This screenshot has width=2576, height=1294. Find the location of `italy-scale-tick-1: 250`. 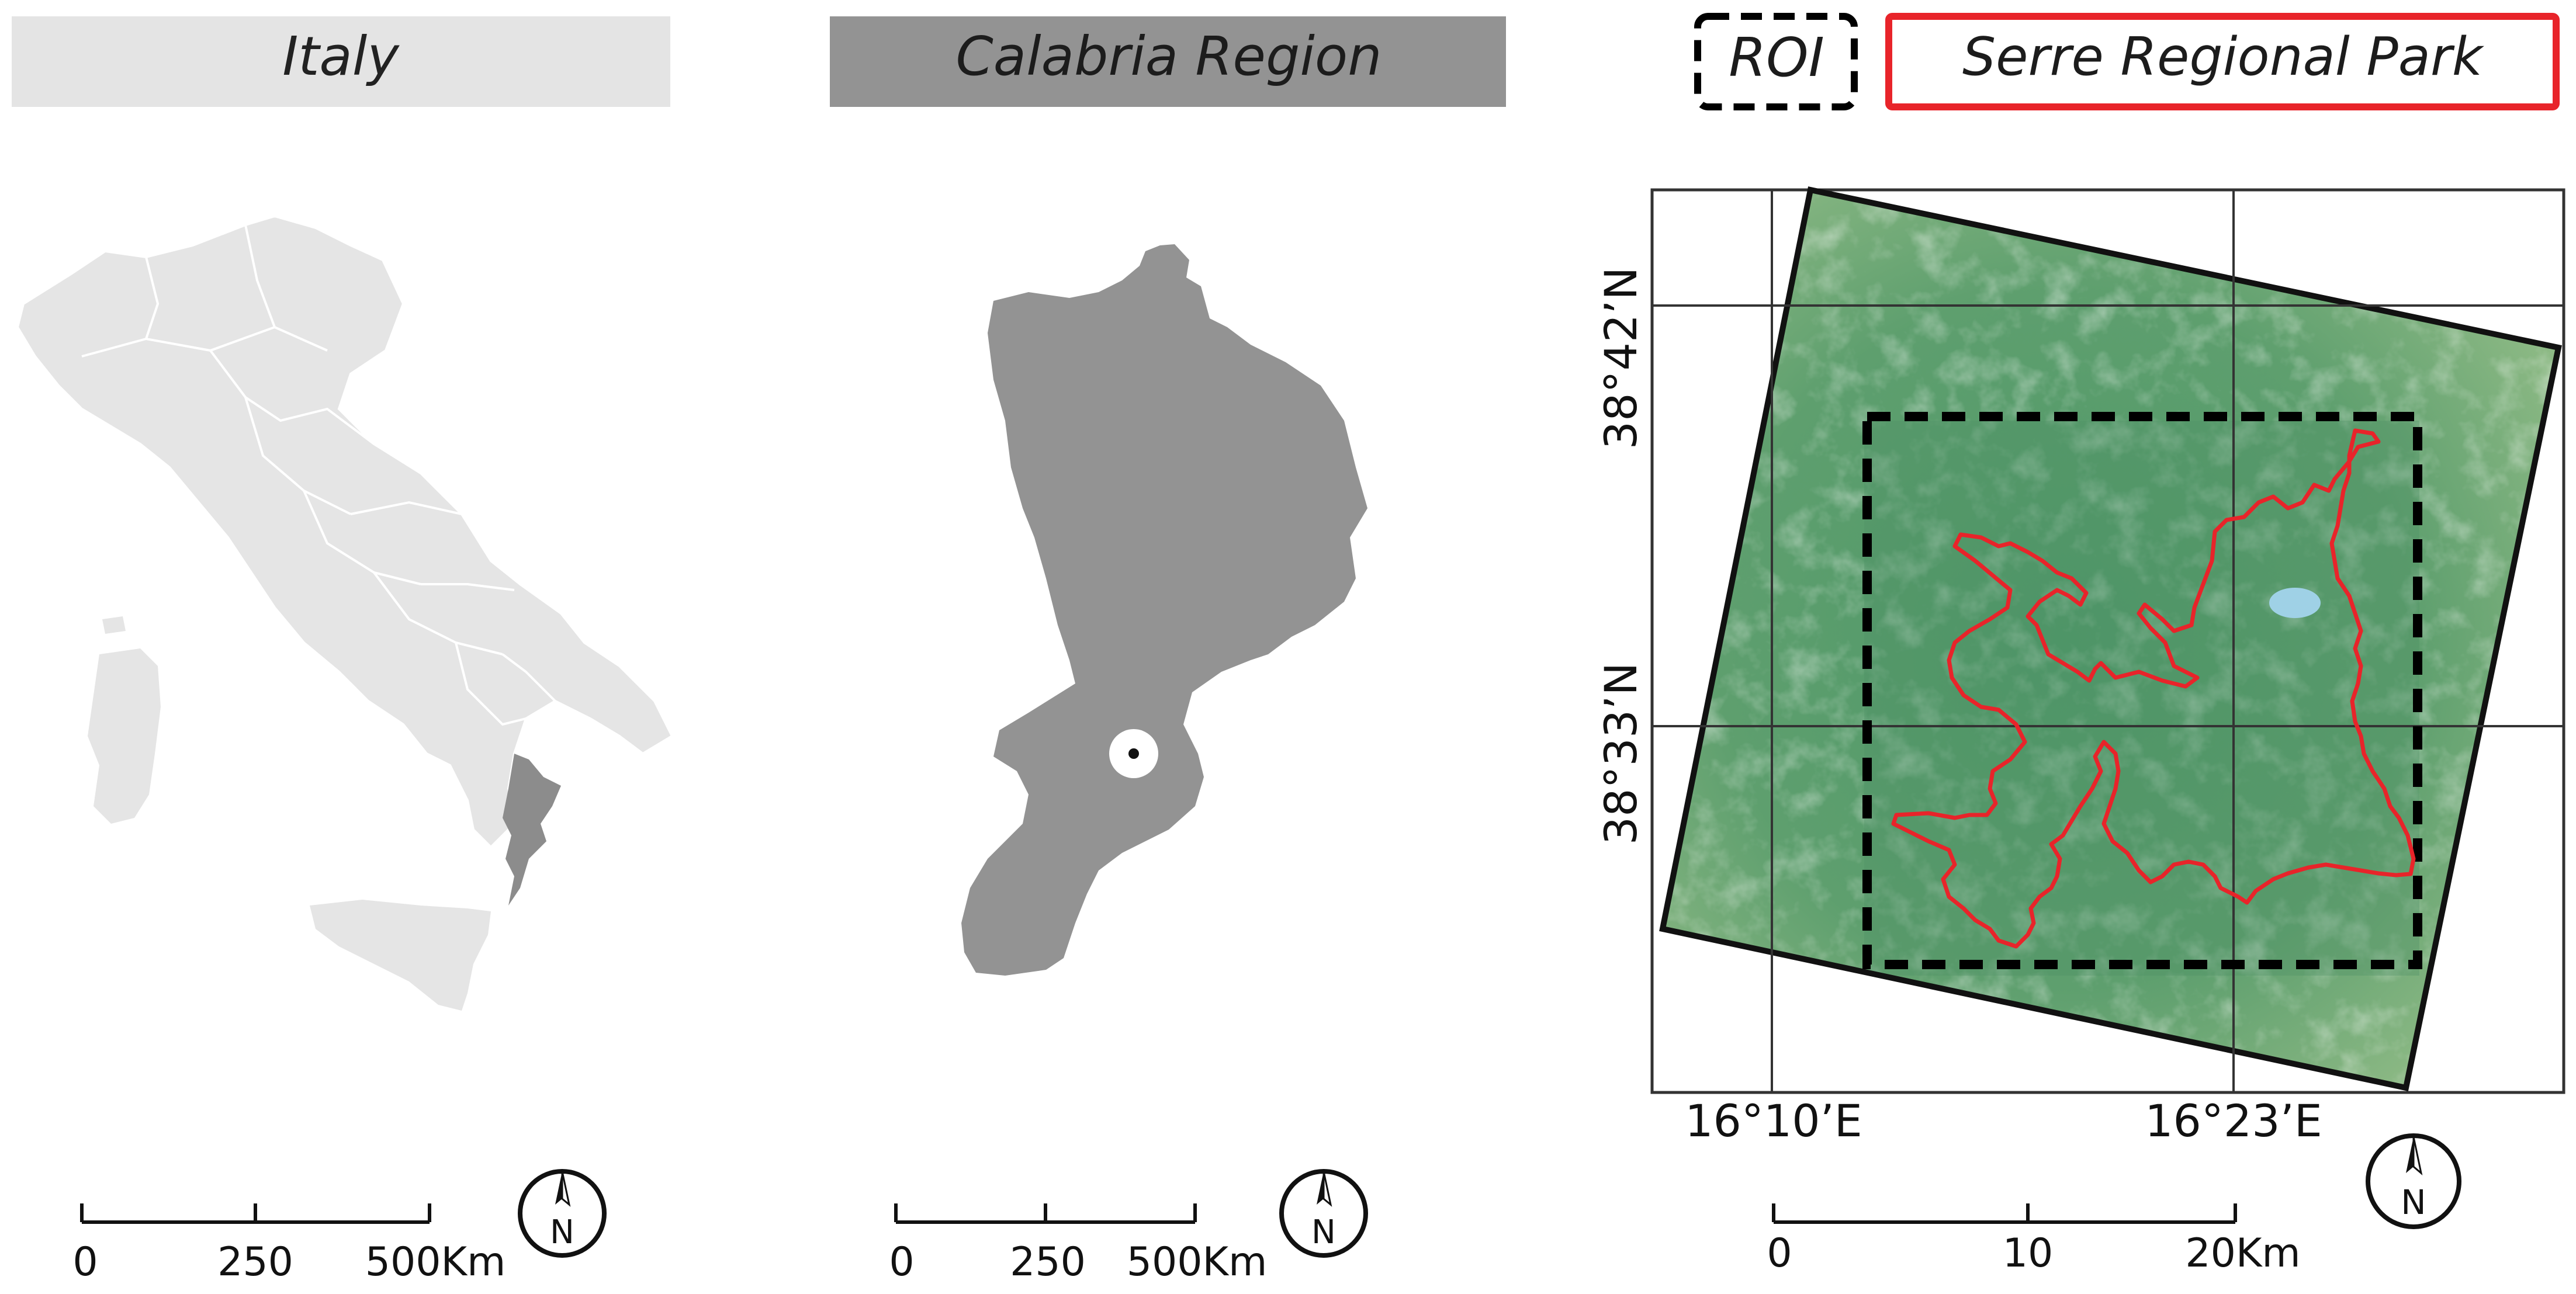

italy-scale-tick-1: 250 is located at coordinates (255, 1262).